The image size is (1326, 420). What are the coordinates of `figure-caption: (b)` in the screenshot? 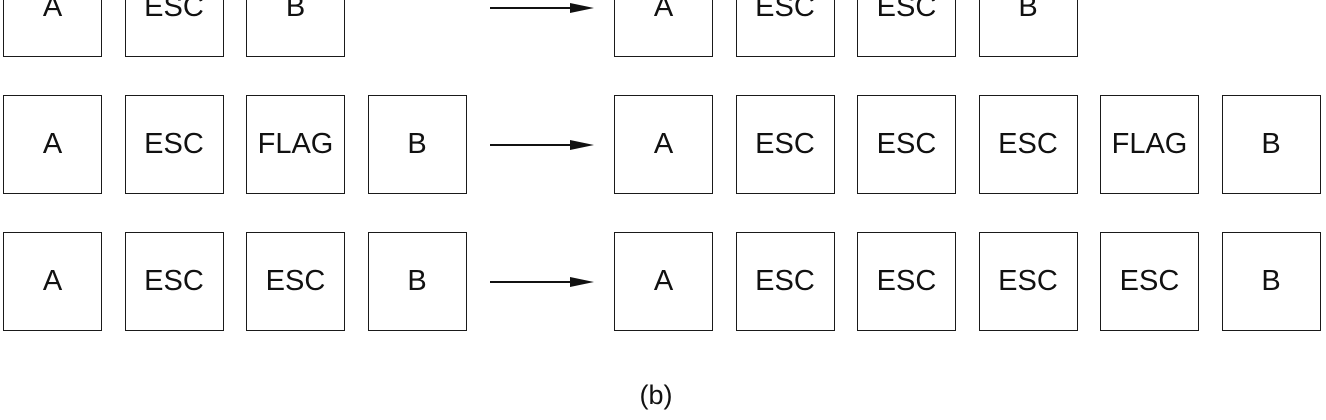 It's located at (656, 395).